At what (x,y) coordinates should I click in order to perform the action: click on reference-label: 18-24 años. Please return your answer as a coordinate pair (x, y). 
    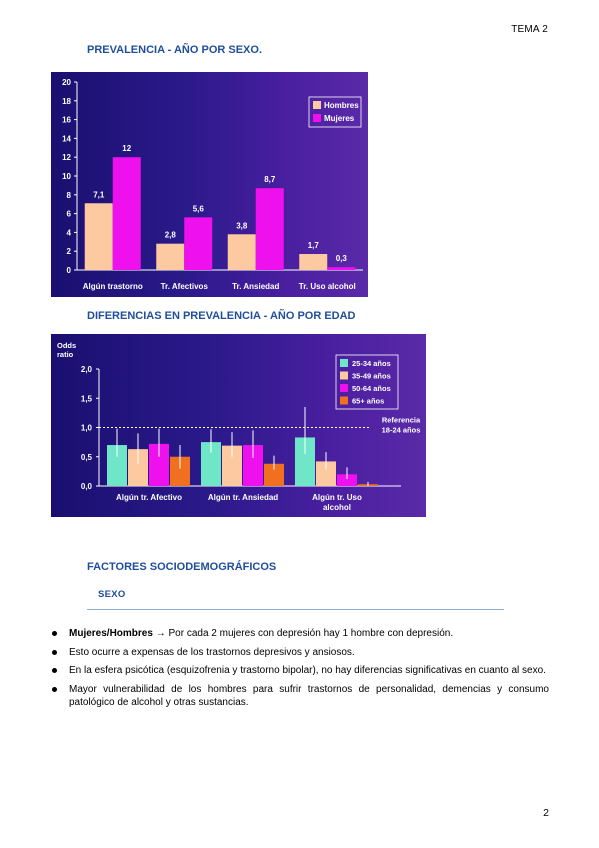
    Looking at the image, I should click on (401, 430).